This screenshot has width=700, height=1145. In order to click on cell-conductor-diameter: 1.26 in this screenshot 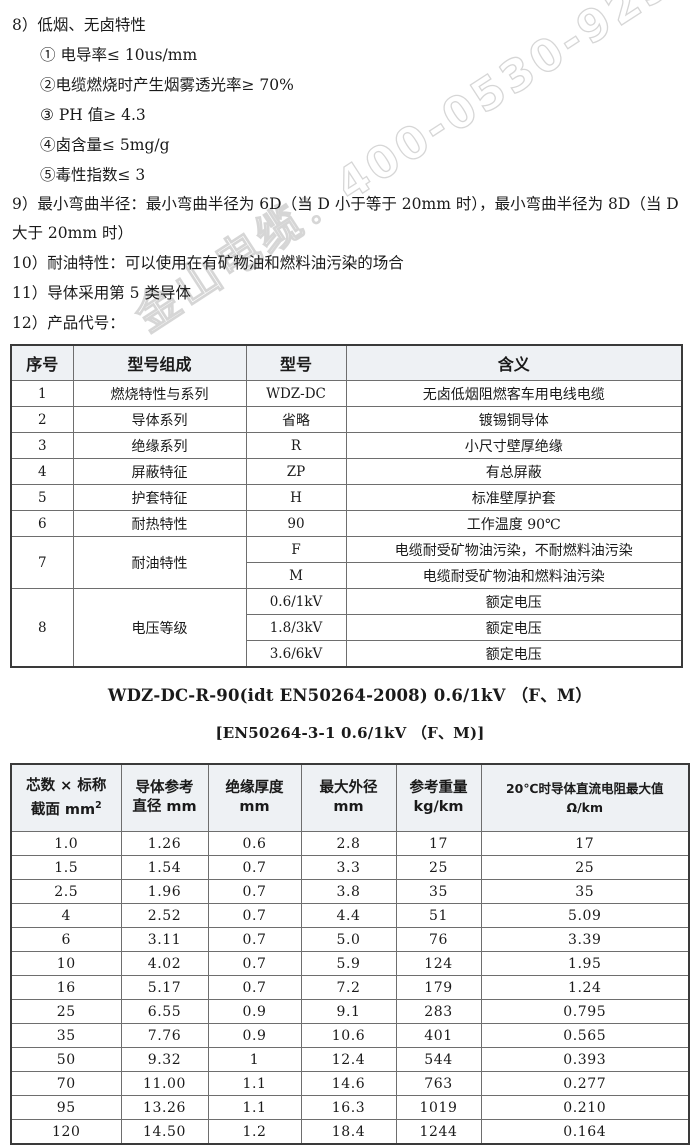, I will do `click(164, 843)`.